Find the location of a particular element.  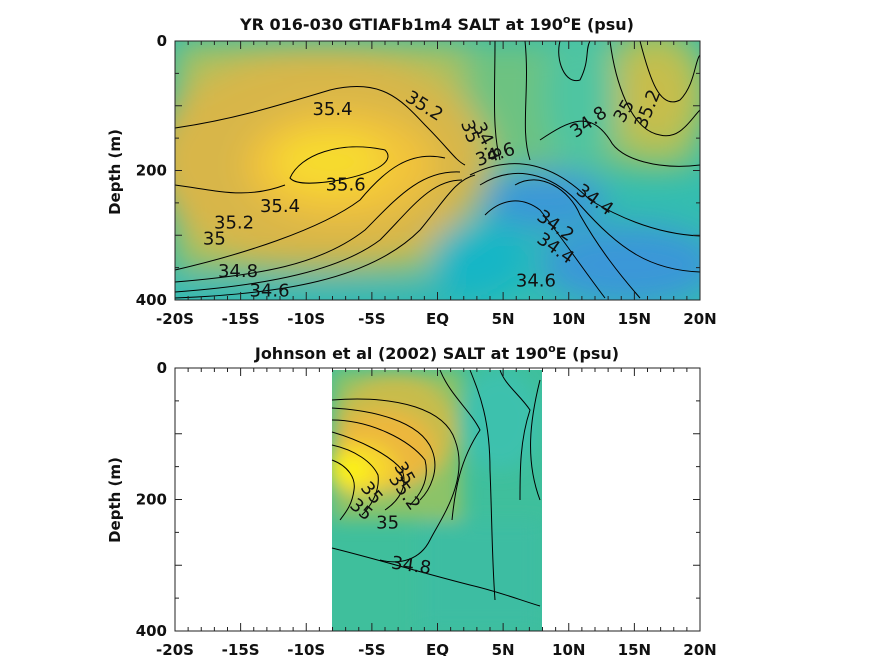

y-tick-labels-top: 0 200 400 is located at coordinates (151, 170).